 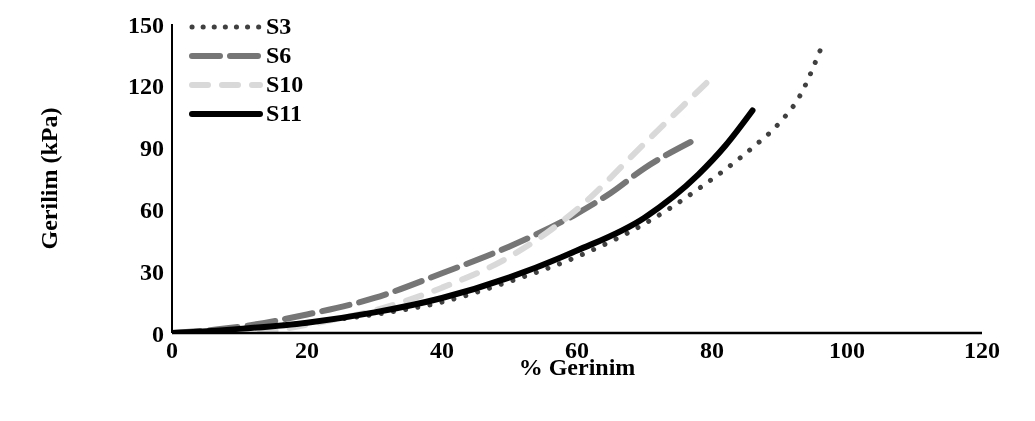 I want to click on x-tick-label: 100, so click(x=847, y=350).